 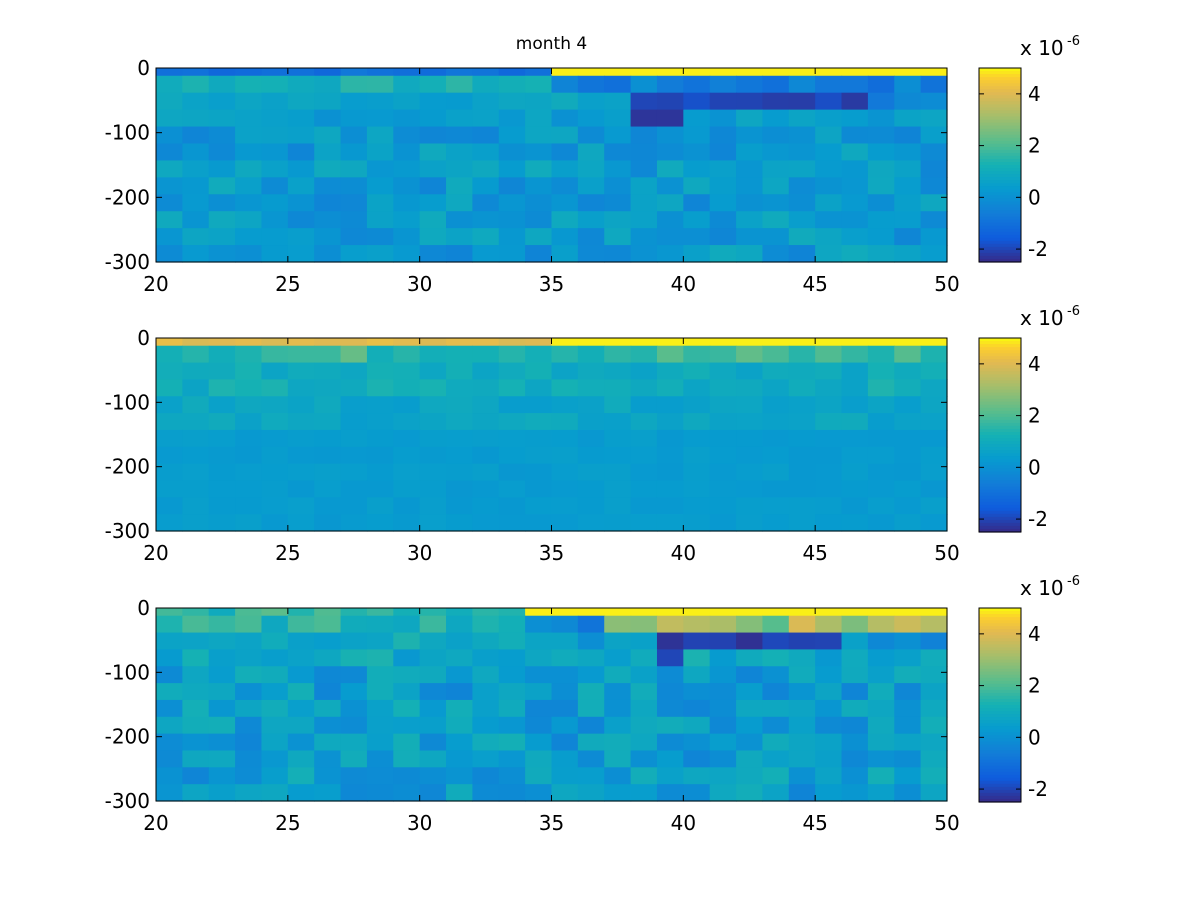 I want to click on y-tick-label: -100, so click(x=127, y=672).